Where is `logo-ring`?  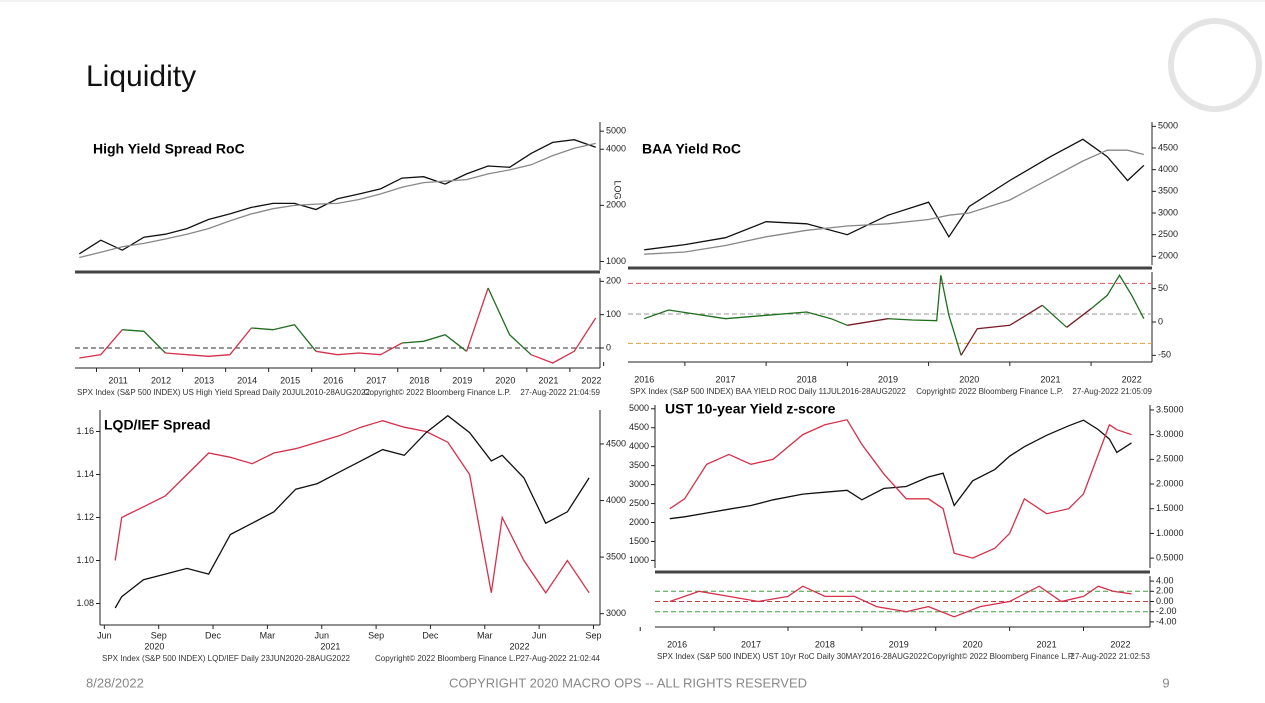 logo-ring is located at coordinates (1215, 65).